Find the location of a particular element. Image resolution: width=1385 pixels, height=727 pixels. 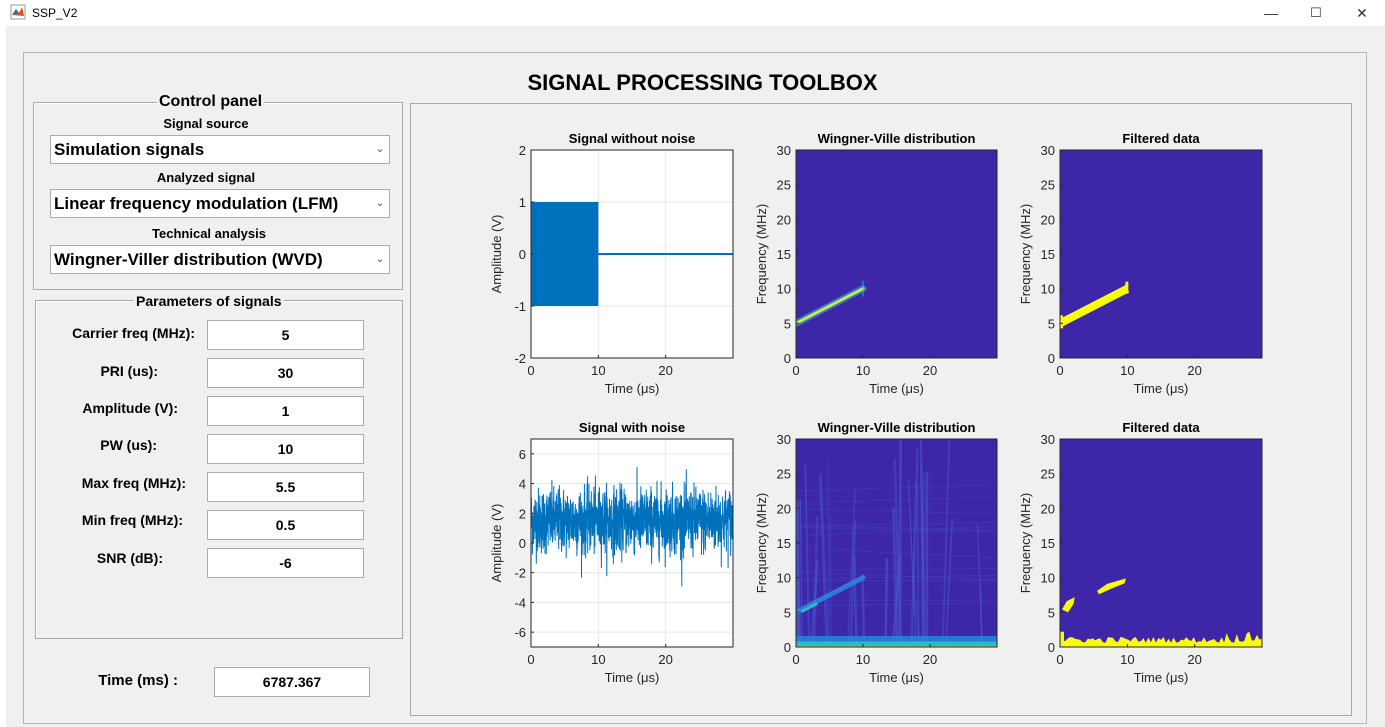

signal-source-value: Simulation signals is located at coordinates (129, 149).